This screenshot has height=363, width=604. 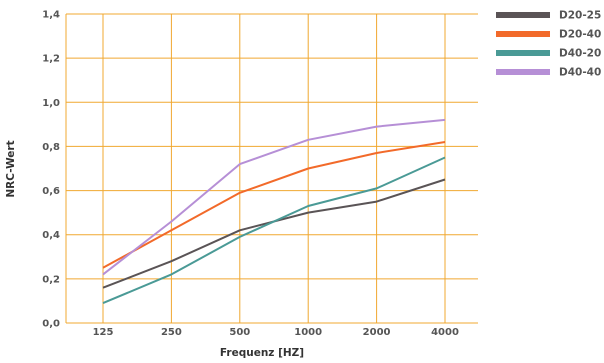 What do you see at coordinates (51, 324) in the screenshot?
I see `y-tick-label: 0,0` at bounding box center [51, 324].